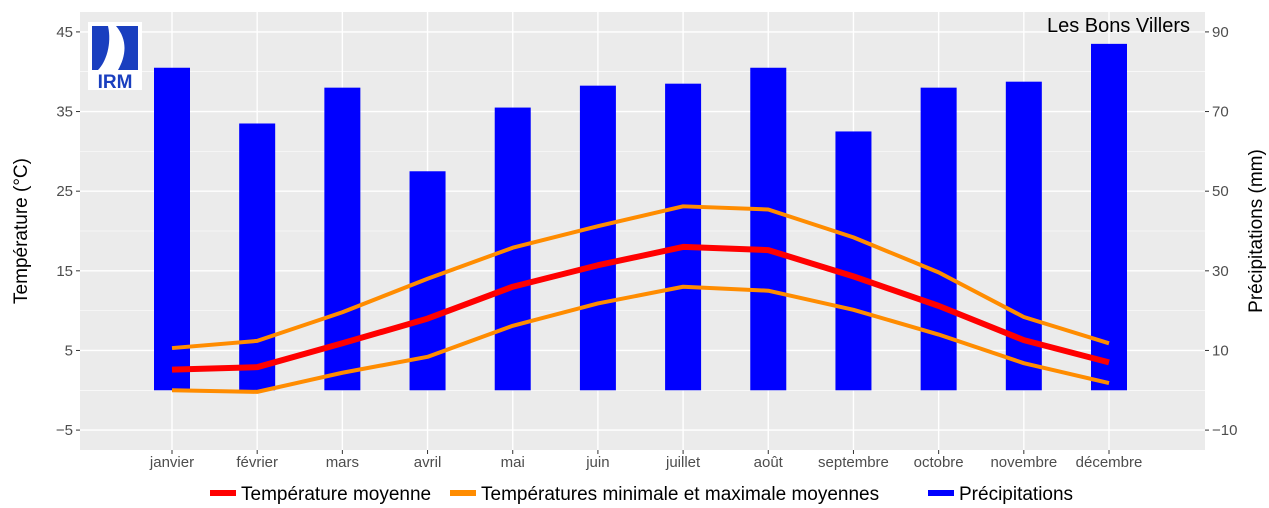 This screenshot has width=1269, height=508. Describe the element at coordinates (171, 462) in the screenshot. I see `x-tick-label: janvier` at that location.